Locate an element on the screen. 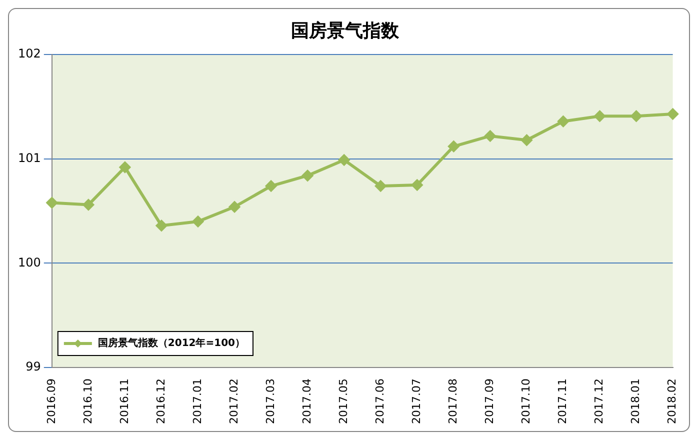 The image size is (699, 440). legend-label: 国房景气指数（2012年=100） is located at coordinates (171, 343).